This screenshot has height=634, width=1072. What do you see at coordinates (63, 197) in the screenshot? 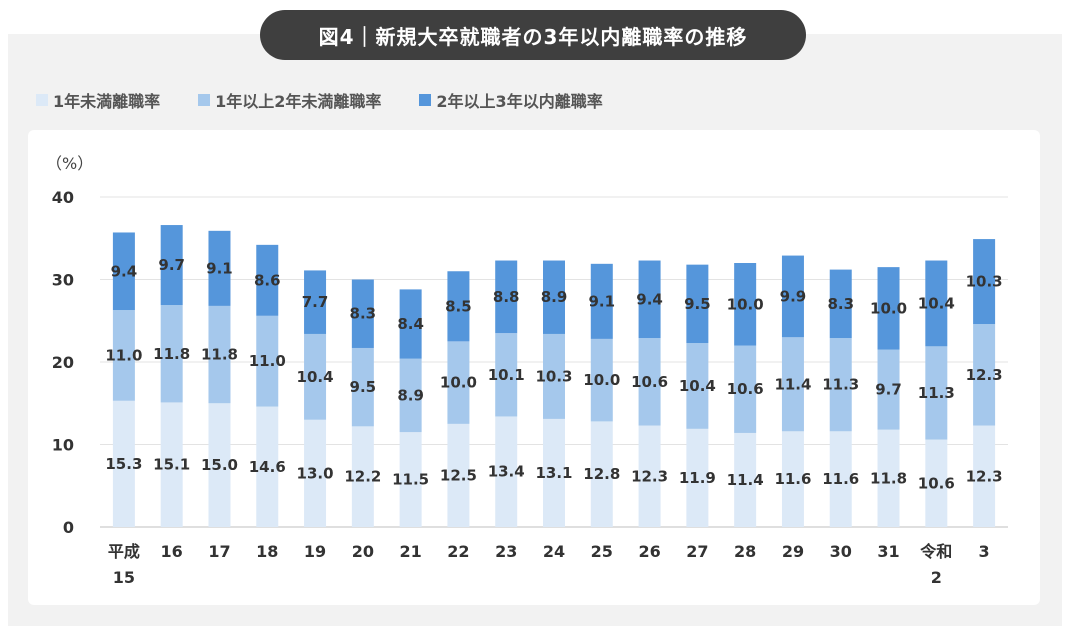
I see `y-tick-label: 40` at bounding box center [63, 197].